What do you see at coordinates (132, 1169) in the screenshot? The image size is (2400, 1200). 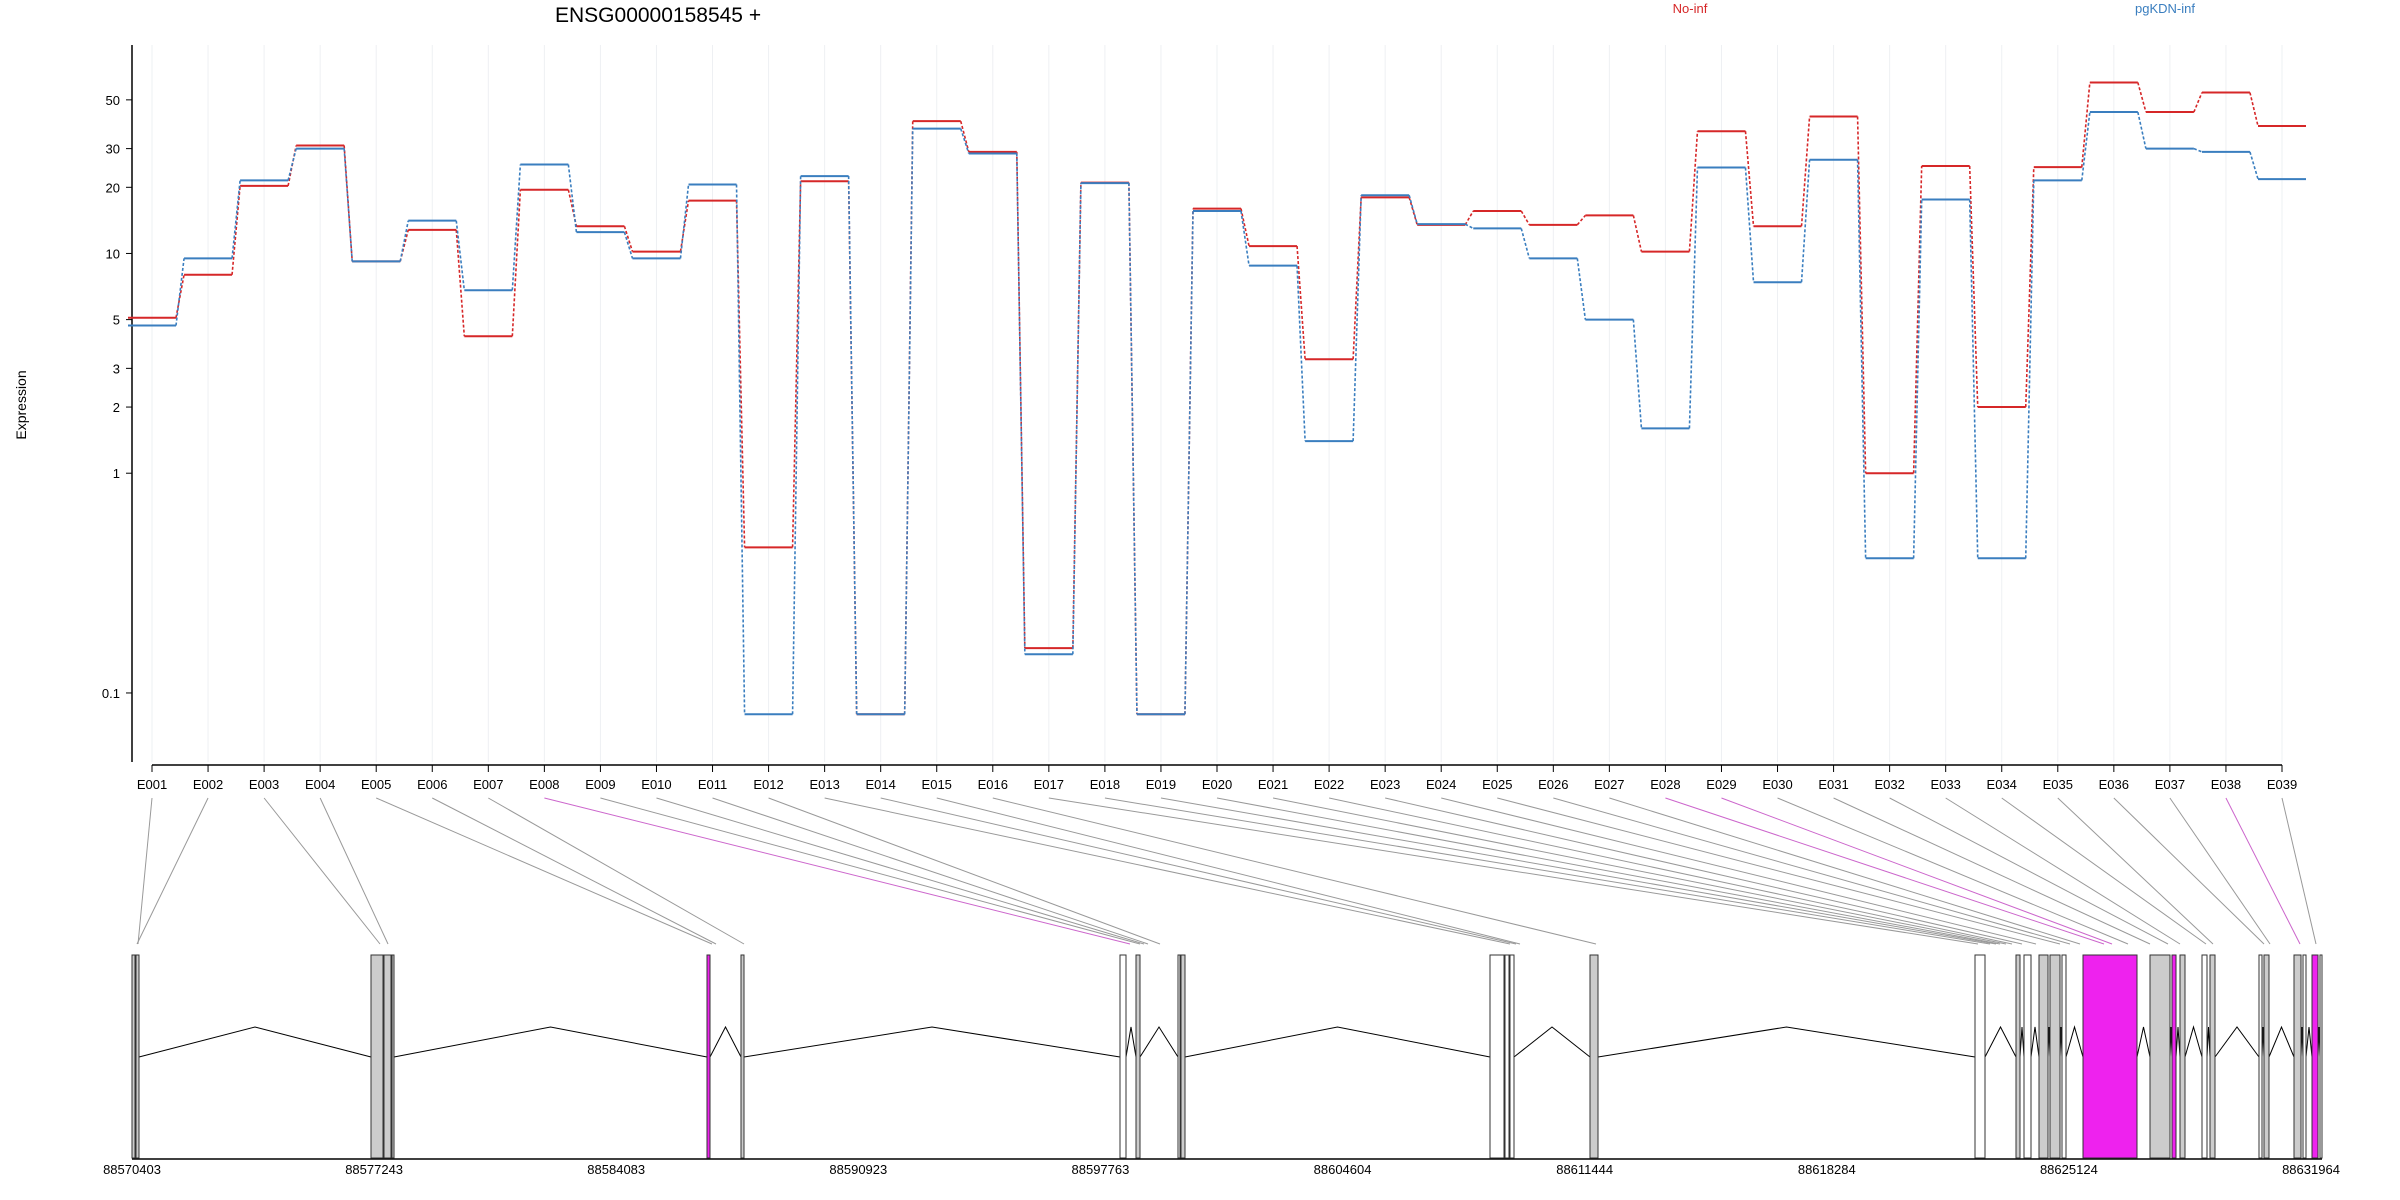 I see `coordinate-label: 88570403` at bounding box center [132, 1169].